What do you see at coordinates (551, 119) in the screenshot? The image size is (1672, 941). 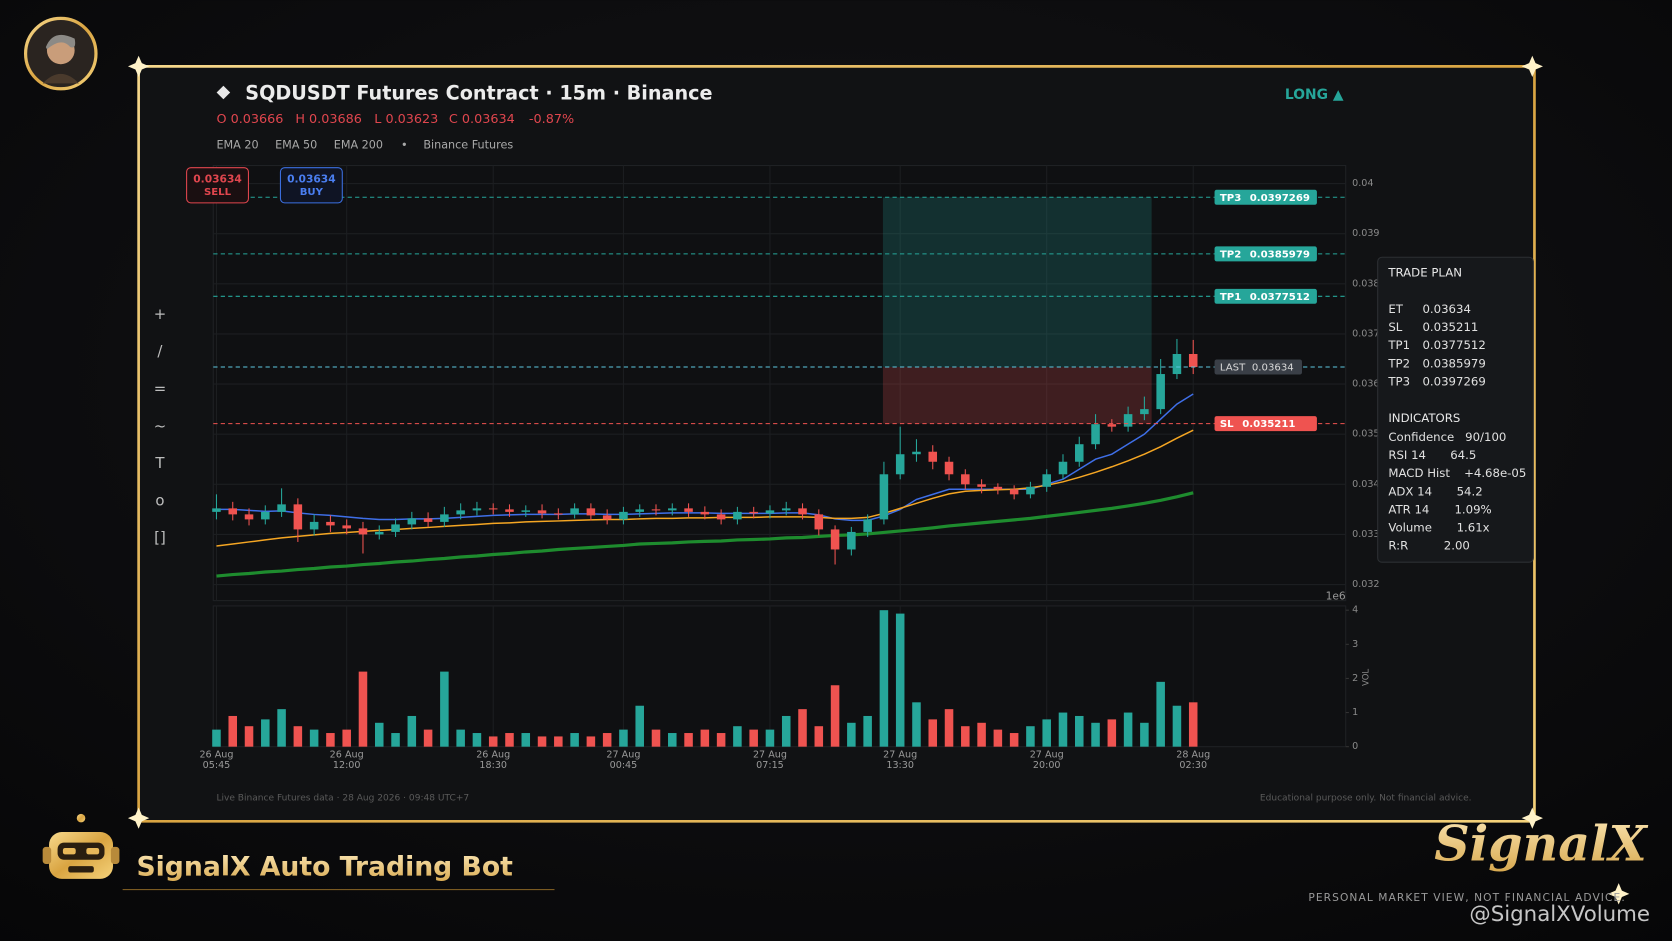 I see `ohlc-change: -0.87%` at bounding box center [551, 119].